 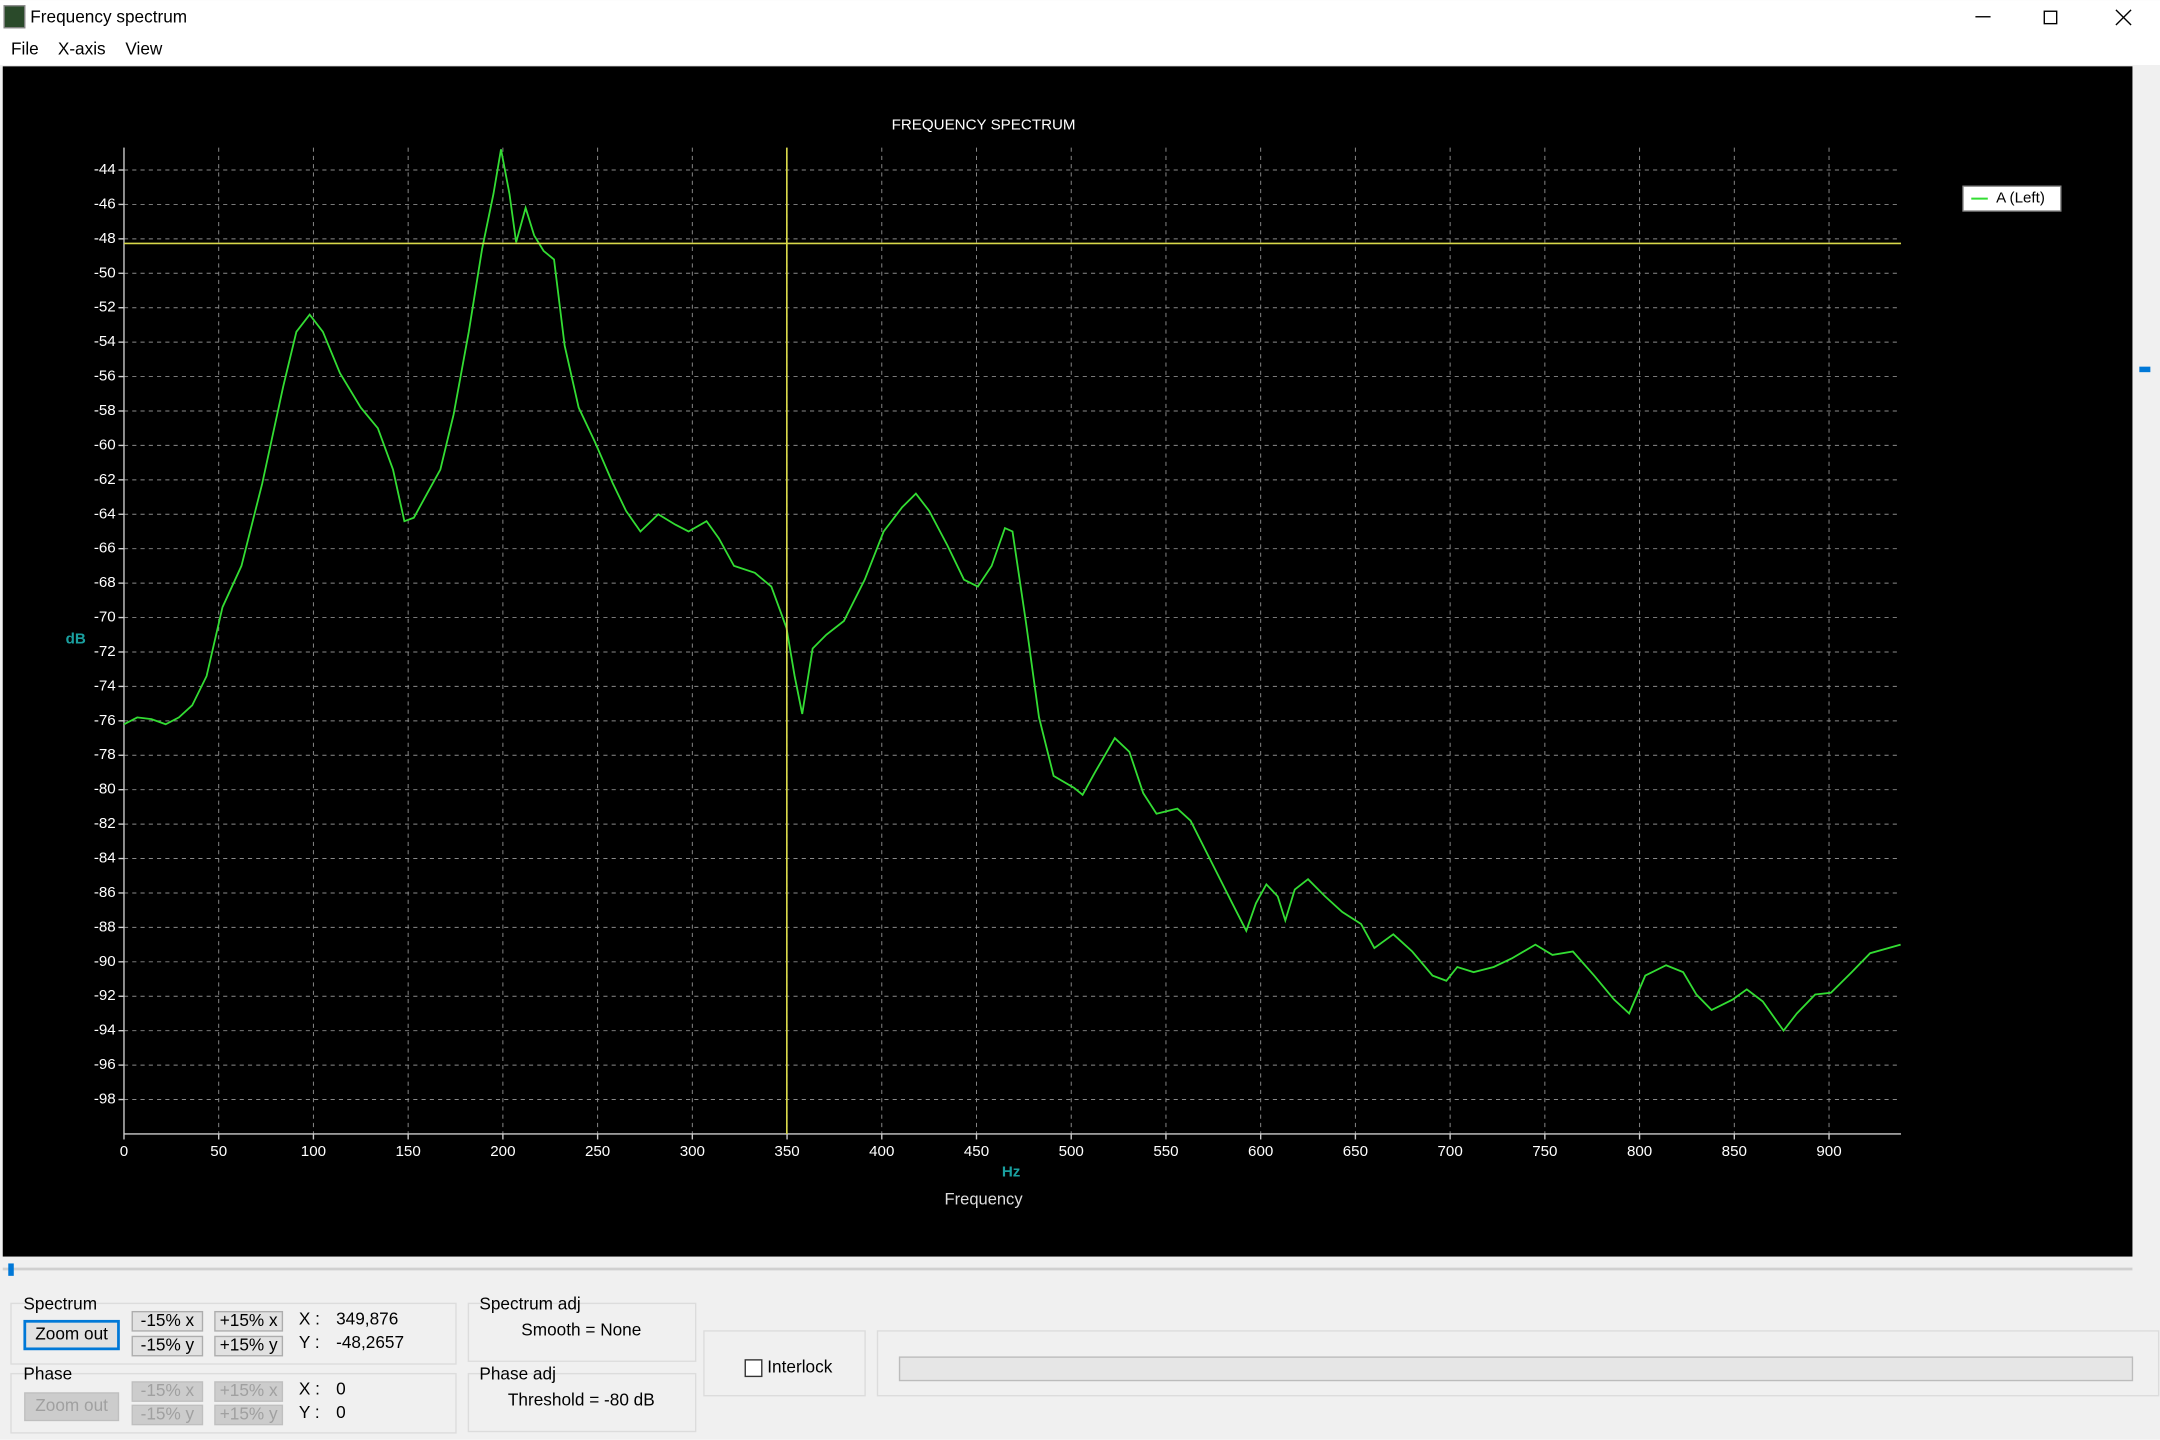 I want to click on x-tick-label: 0, so click(x=124, y=1151).